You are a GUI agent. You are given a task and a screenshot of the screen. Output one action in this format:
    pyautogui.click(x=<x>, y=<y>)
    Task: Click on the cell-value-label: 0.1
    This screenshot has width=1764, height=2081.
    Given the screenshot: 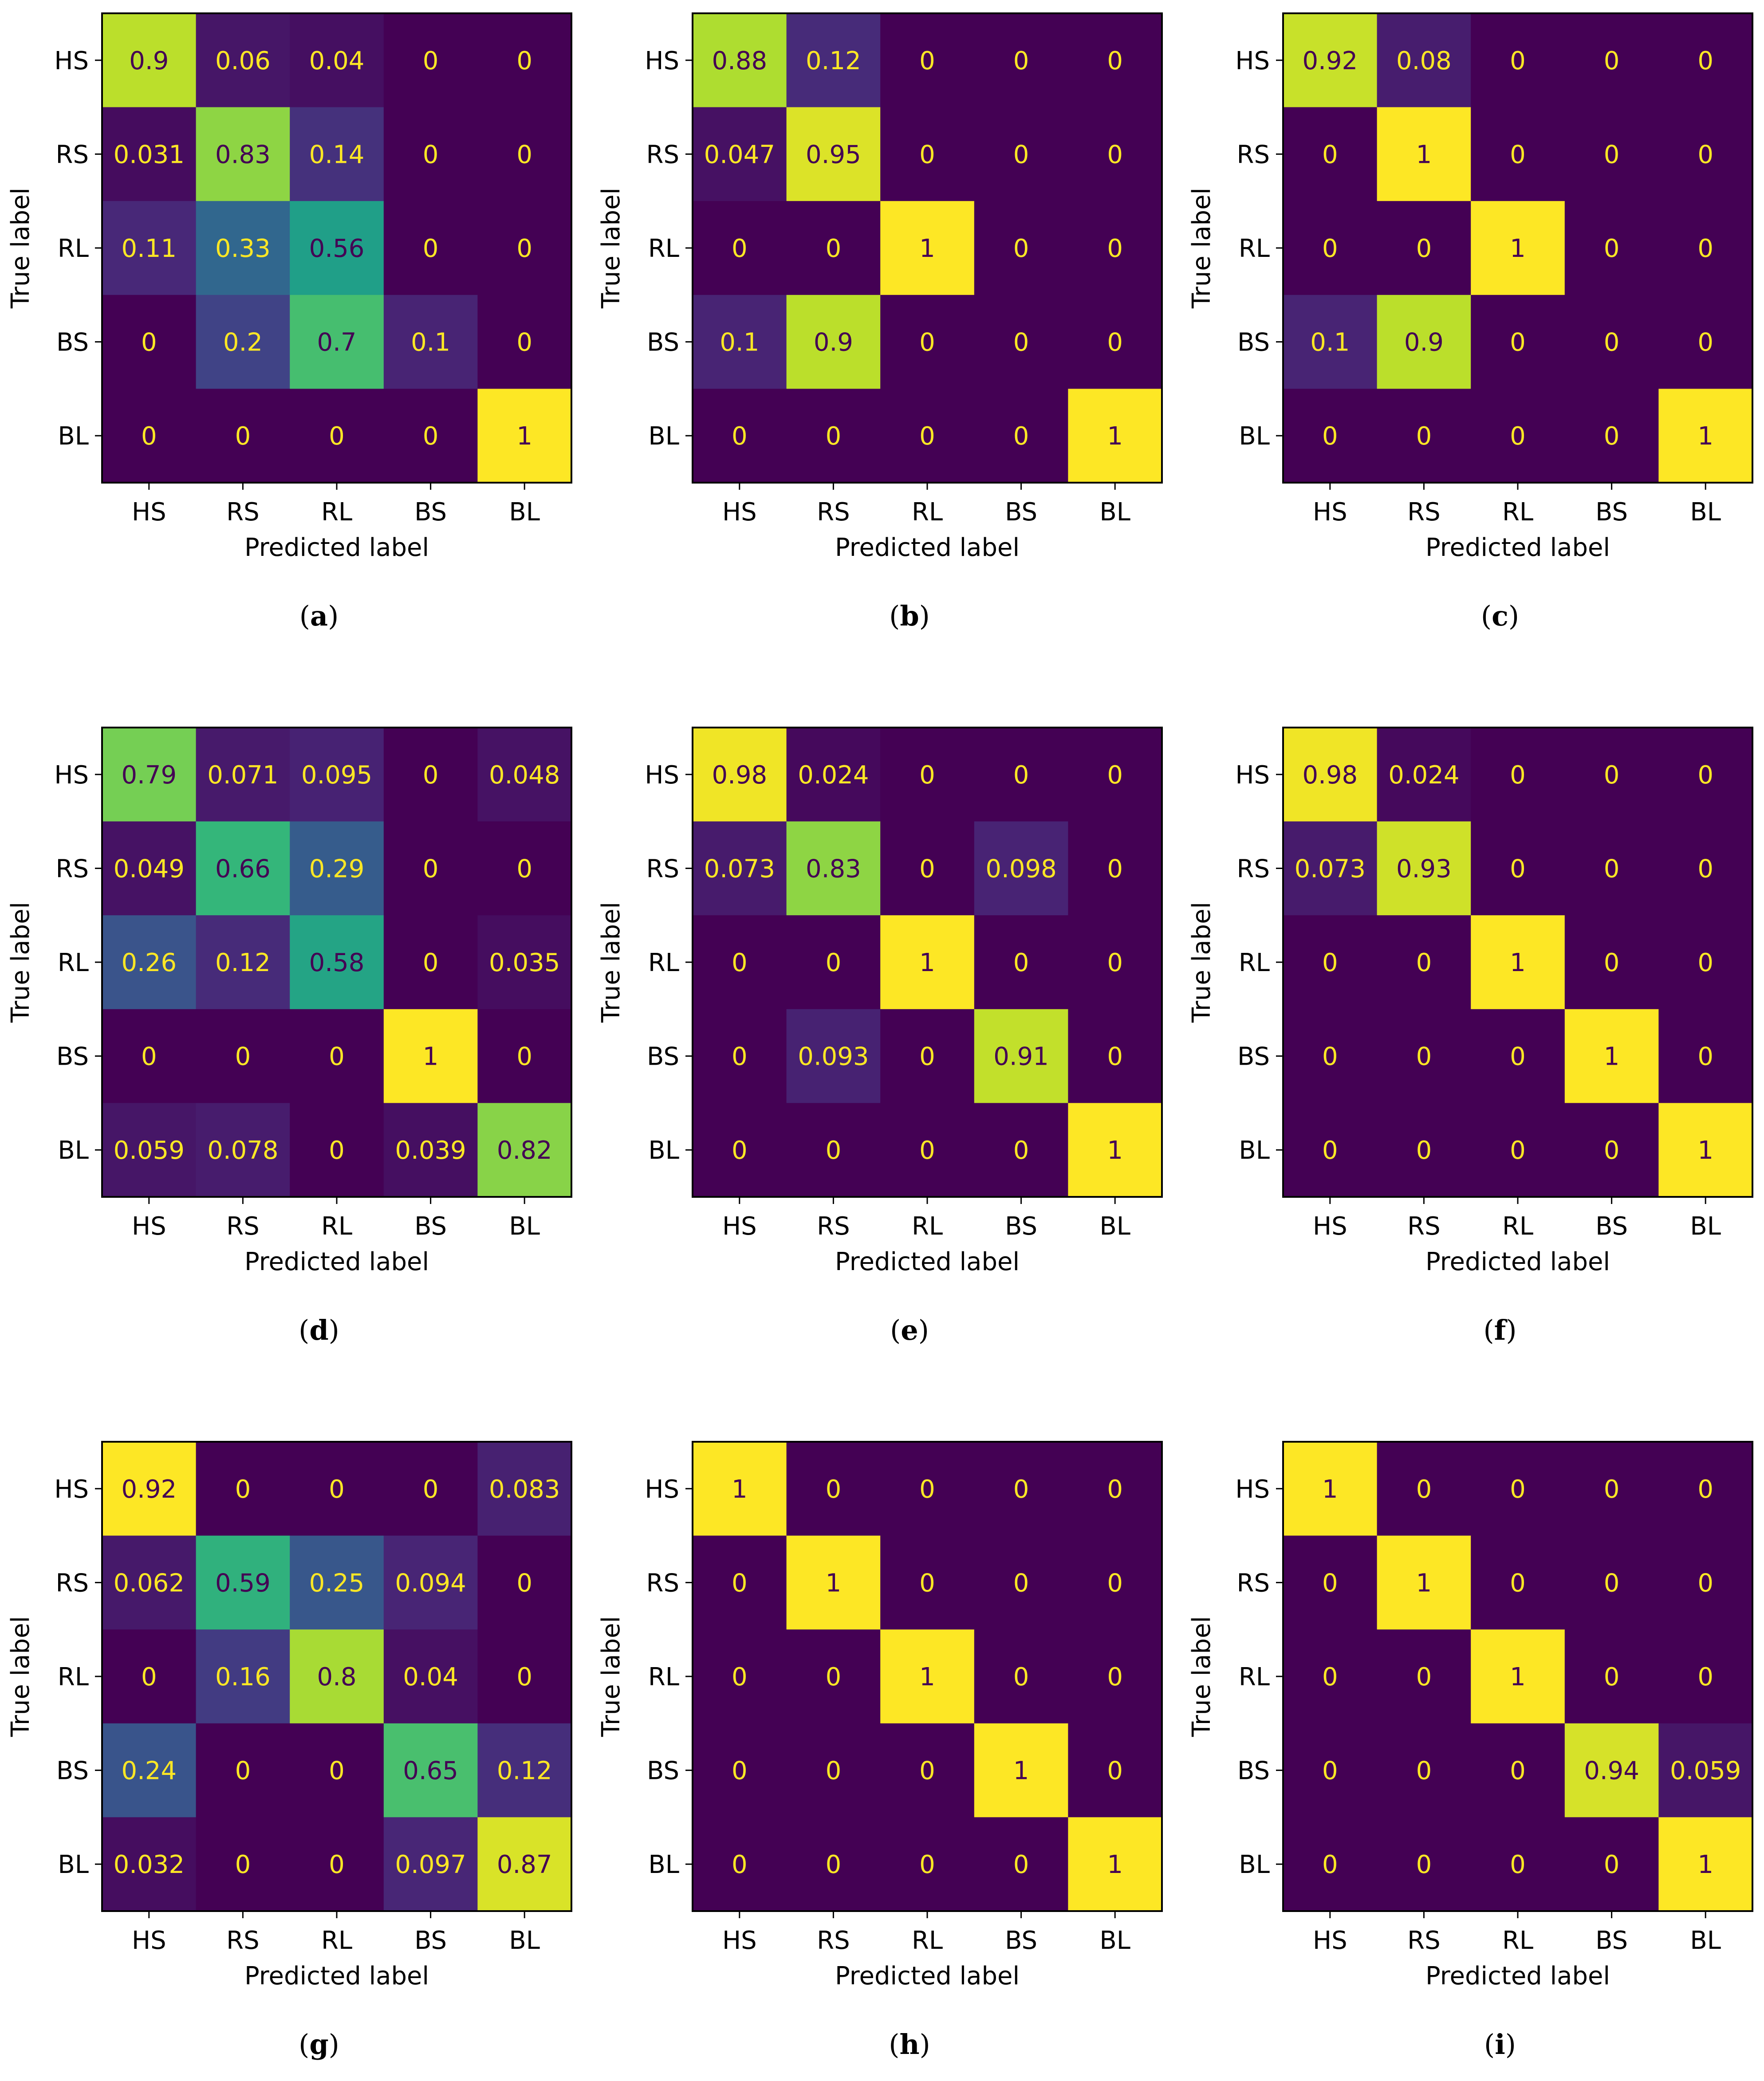 What is the action you would take?
    pyautogui.click(x=431, y=342)
    